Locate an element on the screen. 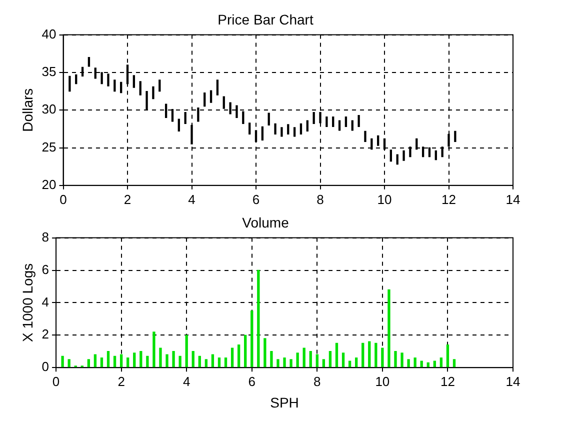  x-tick-label: 0 is located at coordinates (63, 199).